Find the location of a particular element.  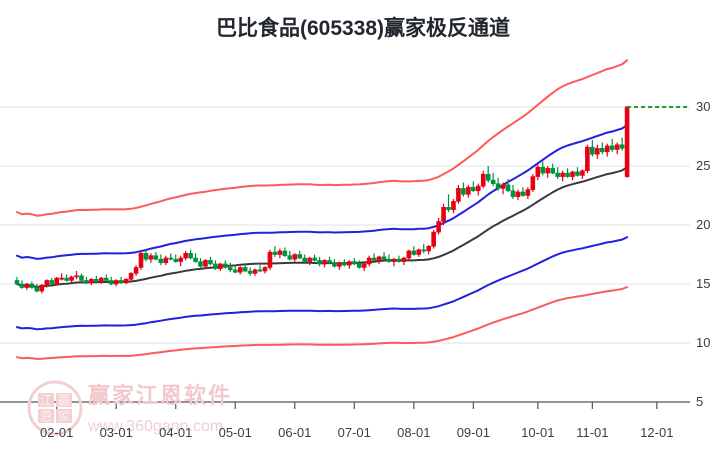

x-axis-label: 08-01 is located at coordinates (414, 432).